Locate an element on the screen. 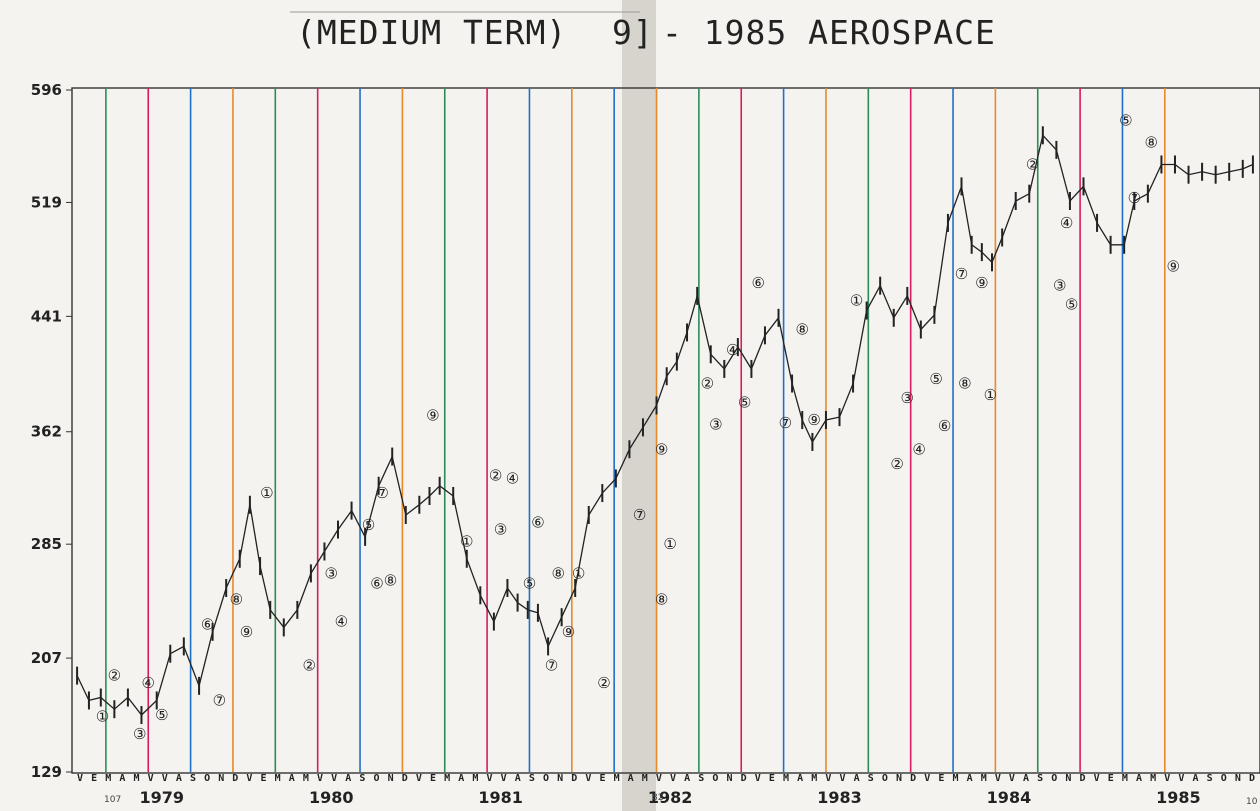 This screenshot has height=811, width=1260. y-tick-label-1: 207 is located at coordinates (46, 658).